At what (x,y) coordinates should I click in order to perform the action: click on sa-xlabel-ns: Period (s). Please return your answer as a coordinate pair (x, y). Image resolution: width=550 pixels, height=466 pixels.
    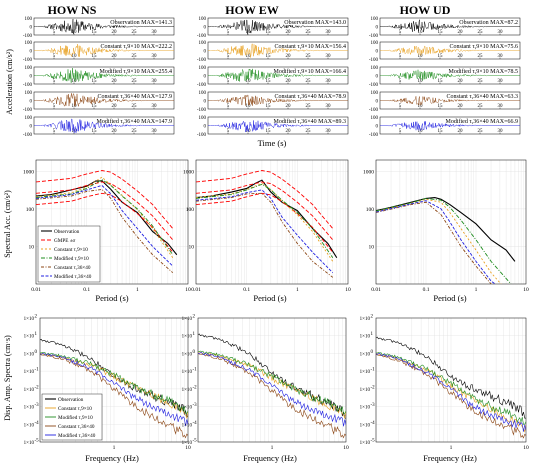
    Looking at the image, I should click on (111, 298).